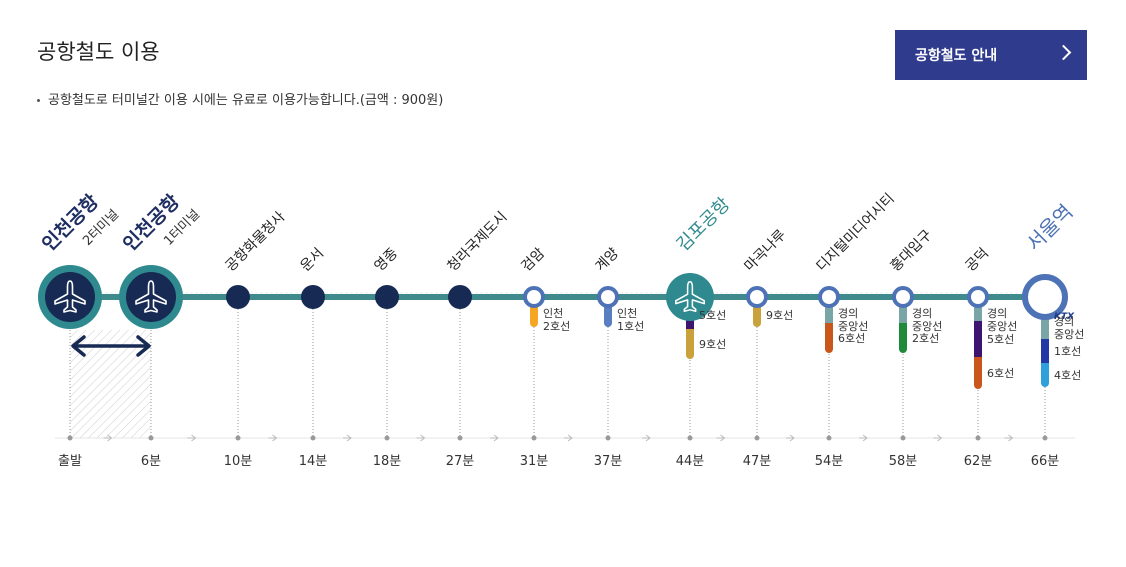  What do you see at coordinates (478, 242) in the screenshot?
I see `station-name: 청라국제도시` at bounding box center [478, 242].